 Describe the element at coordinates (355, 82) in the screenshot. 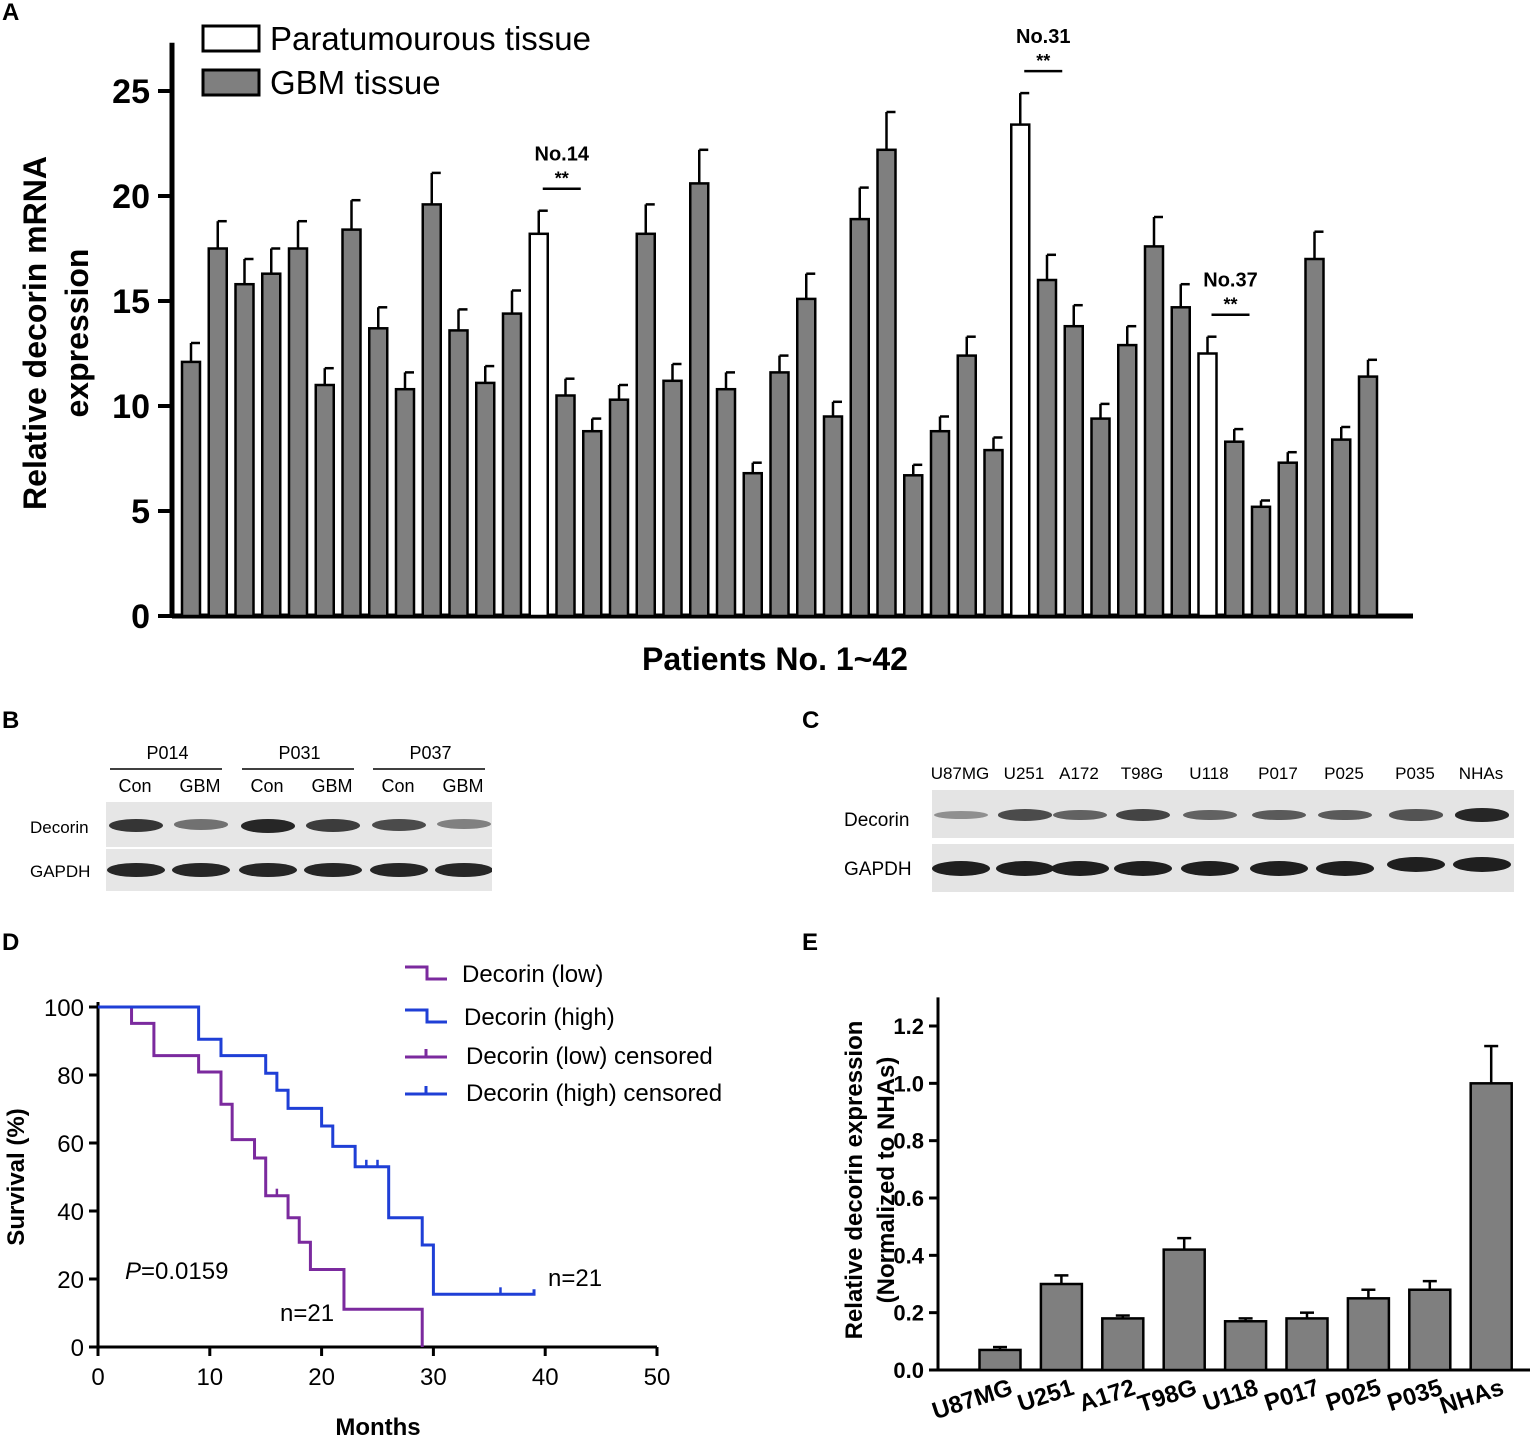

I see `legend-label-gbm: GBM tissue` at that location.